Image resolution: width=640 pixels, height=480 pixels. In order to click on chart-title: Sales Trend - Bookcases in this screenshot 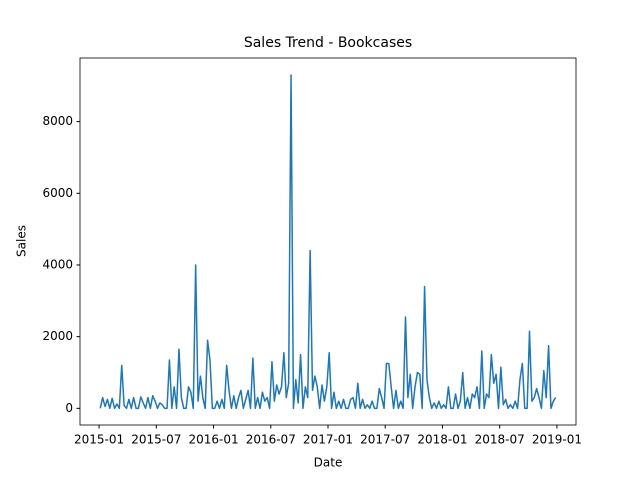, I will do `click(328, 43)`.